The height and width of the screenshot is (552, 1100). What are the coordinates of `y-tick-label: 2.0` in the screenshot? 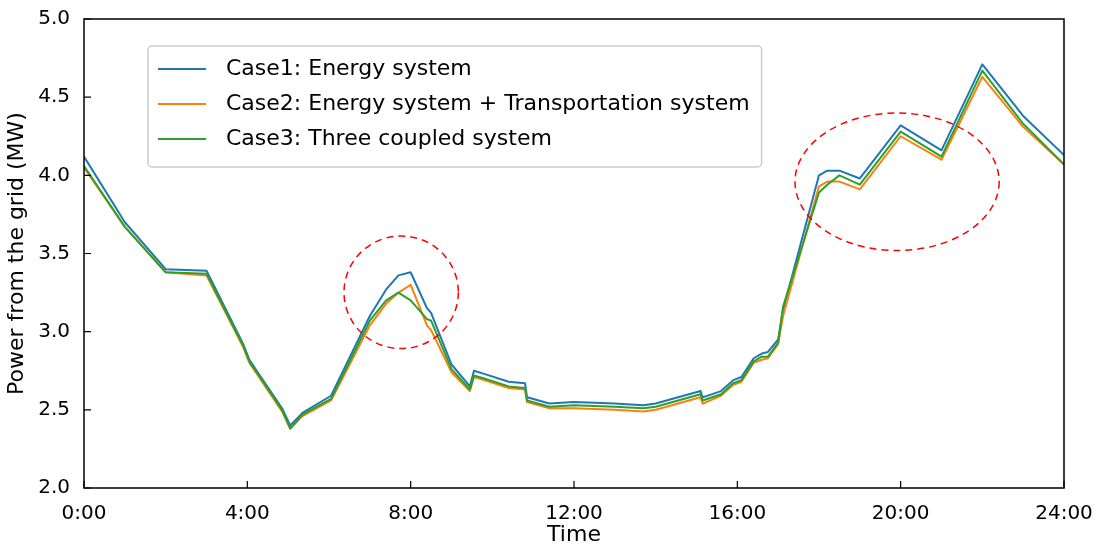 It's located at (54, 486).